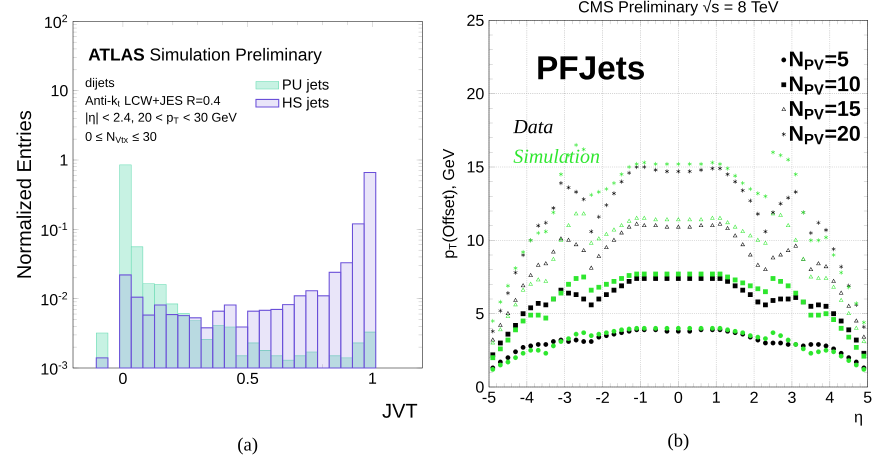  What do you see at coordinates (640, 397) in the screenshot?
I see `x-tick-label: -1` at bounding box center [640, 397].